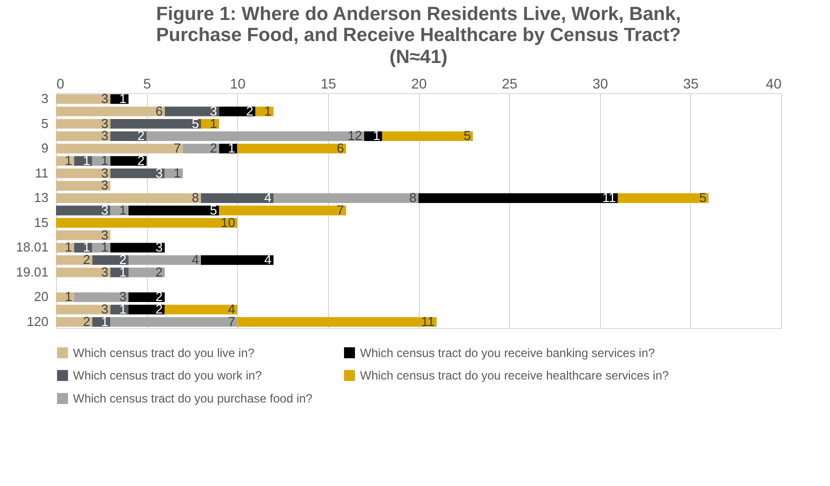 This screenshot has height=486, width=830. What do you see at coordinates (510, 84) in the screenshot?
I see `x-tick-label: 25` at bounding box center [510, 84].